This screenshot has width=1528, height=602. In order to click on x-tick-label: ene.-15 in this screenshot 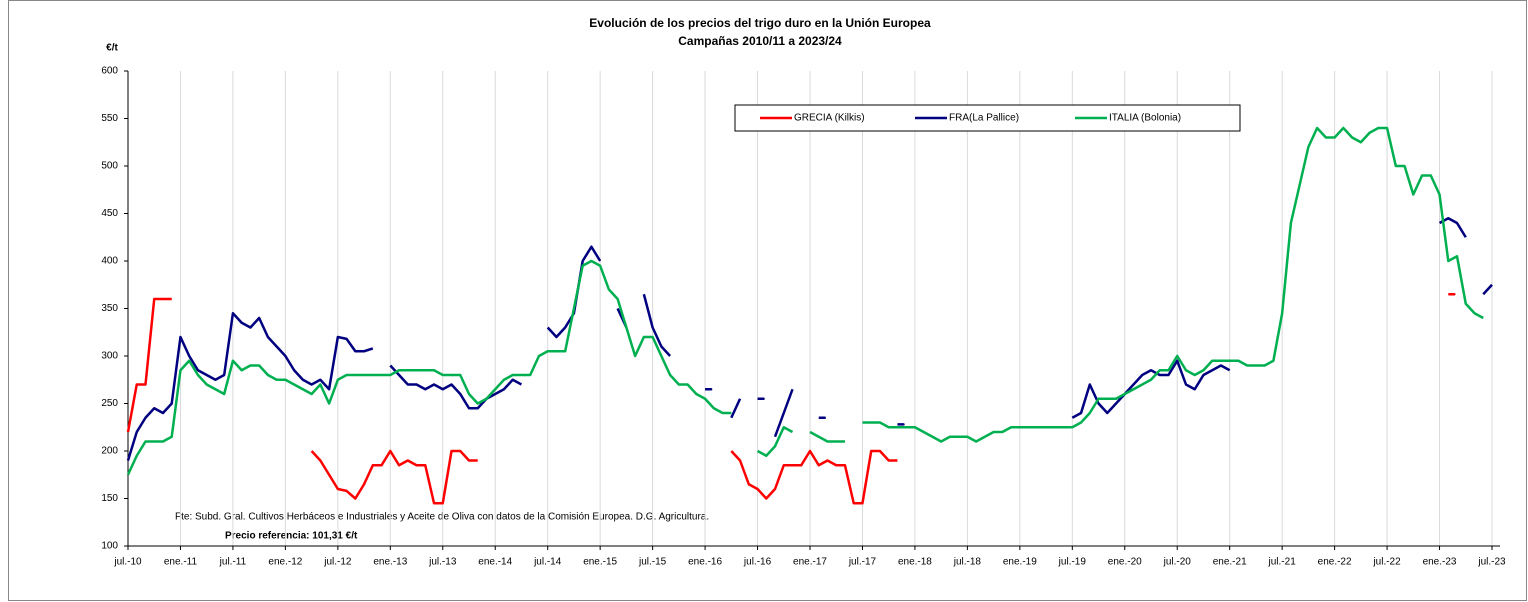, I will do `click(600, 562)`.